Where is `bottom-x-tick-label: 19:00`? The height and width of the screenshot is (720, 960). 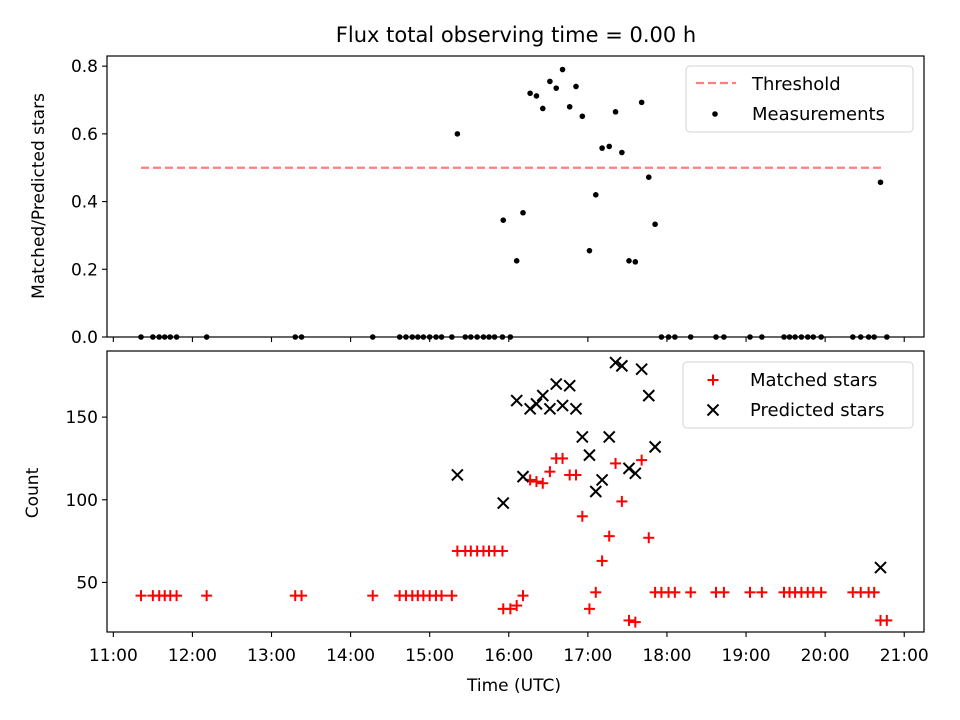 bottom-x-tick-label: 19:00 is located at coordinates (746, 656).